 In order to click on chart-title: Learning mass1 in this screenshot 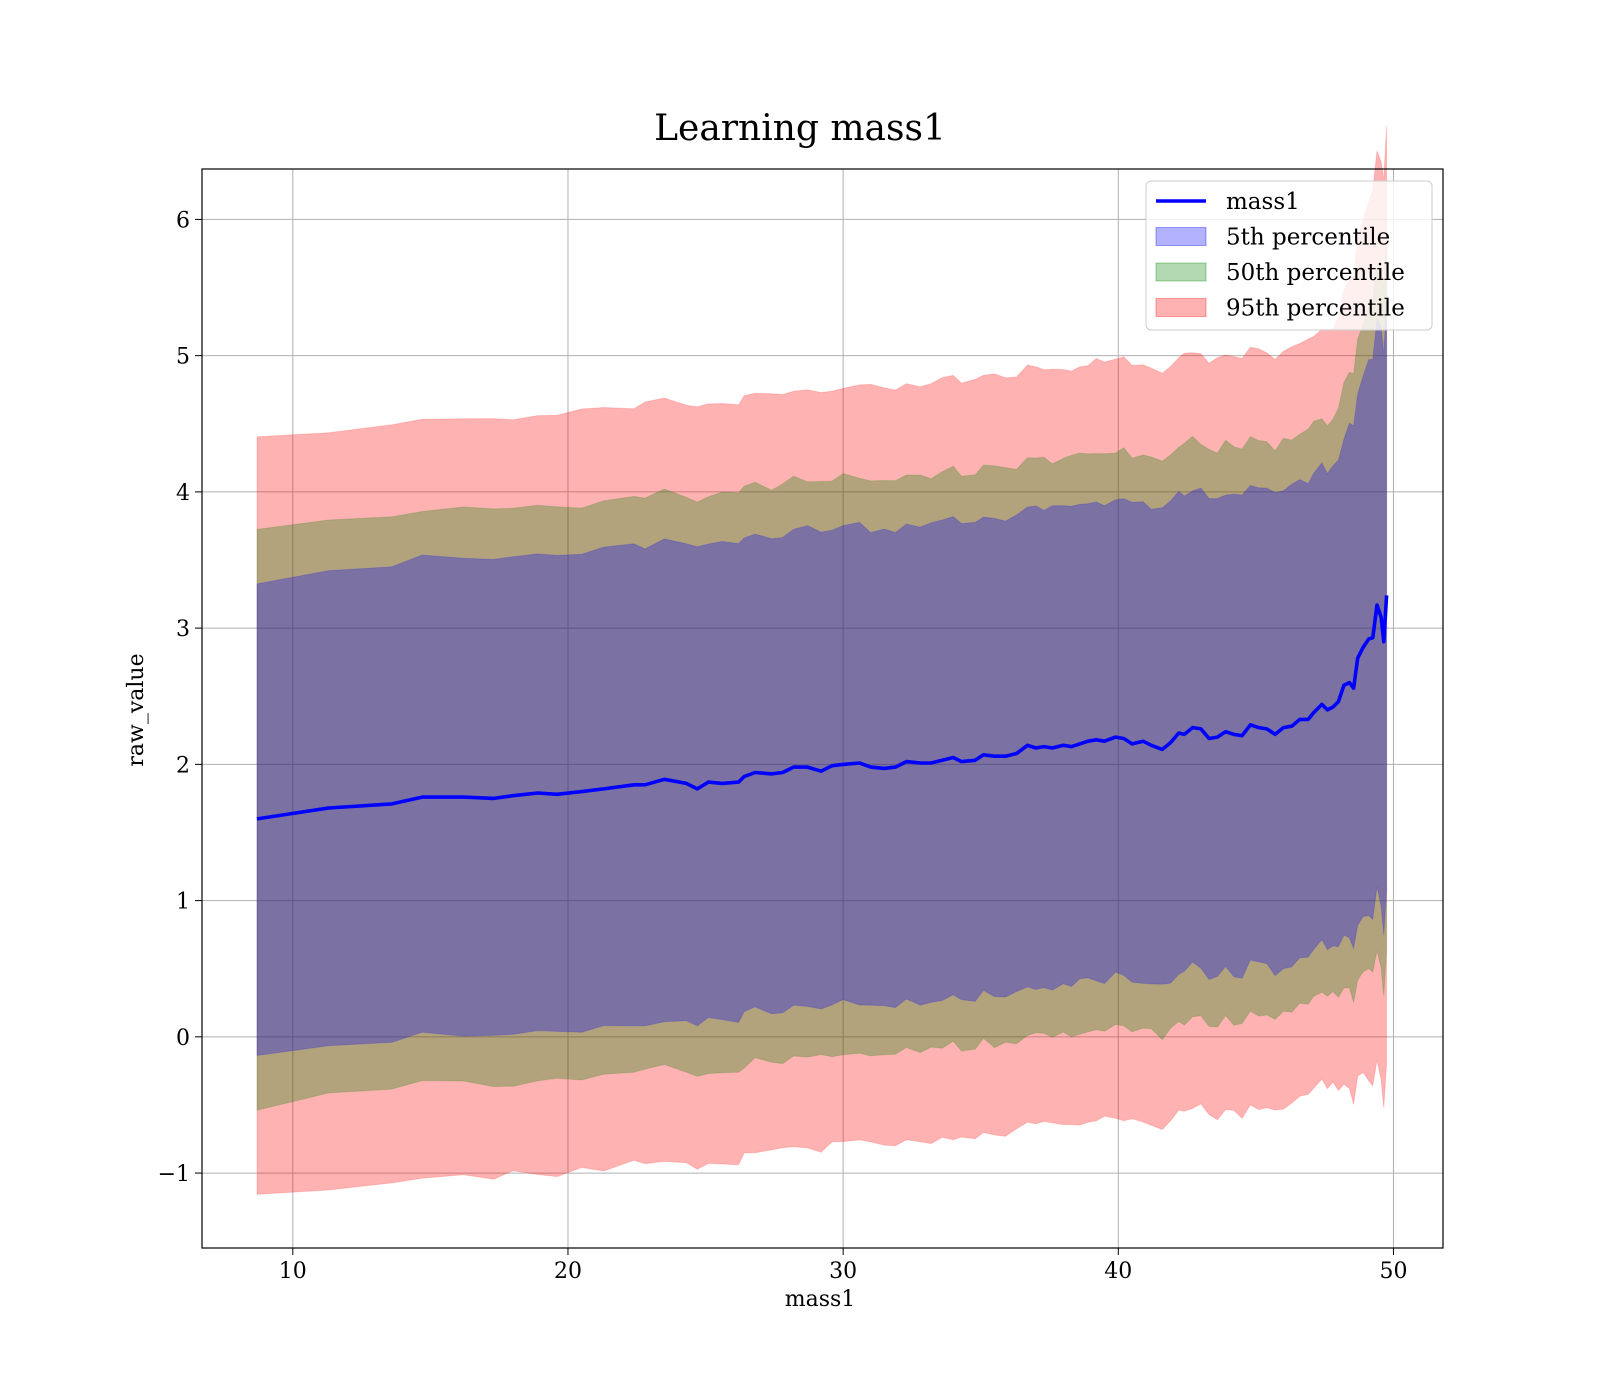, I will do `click(800, 128)`.